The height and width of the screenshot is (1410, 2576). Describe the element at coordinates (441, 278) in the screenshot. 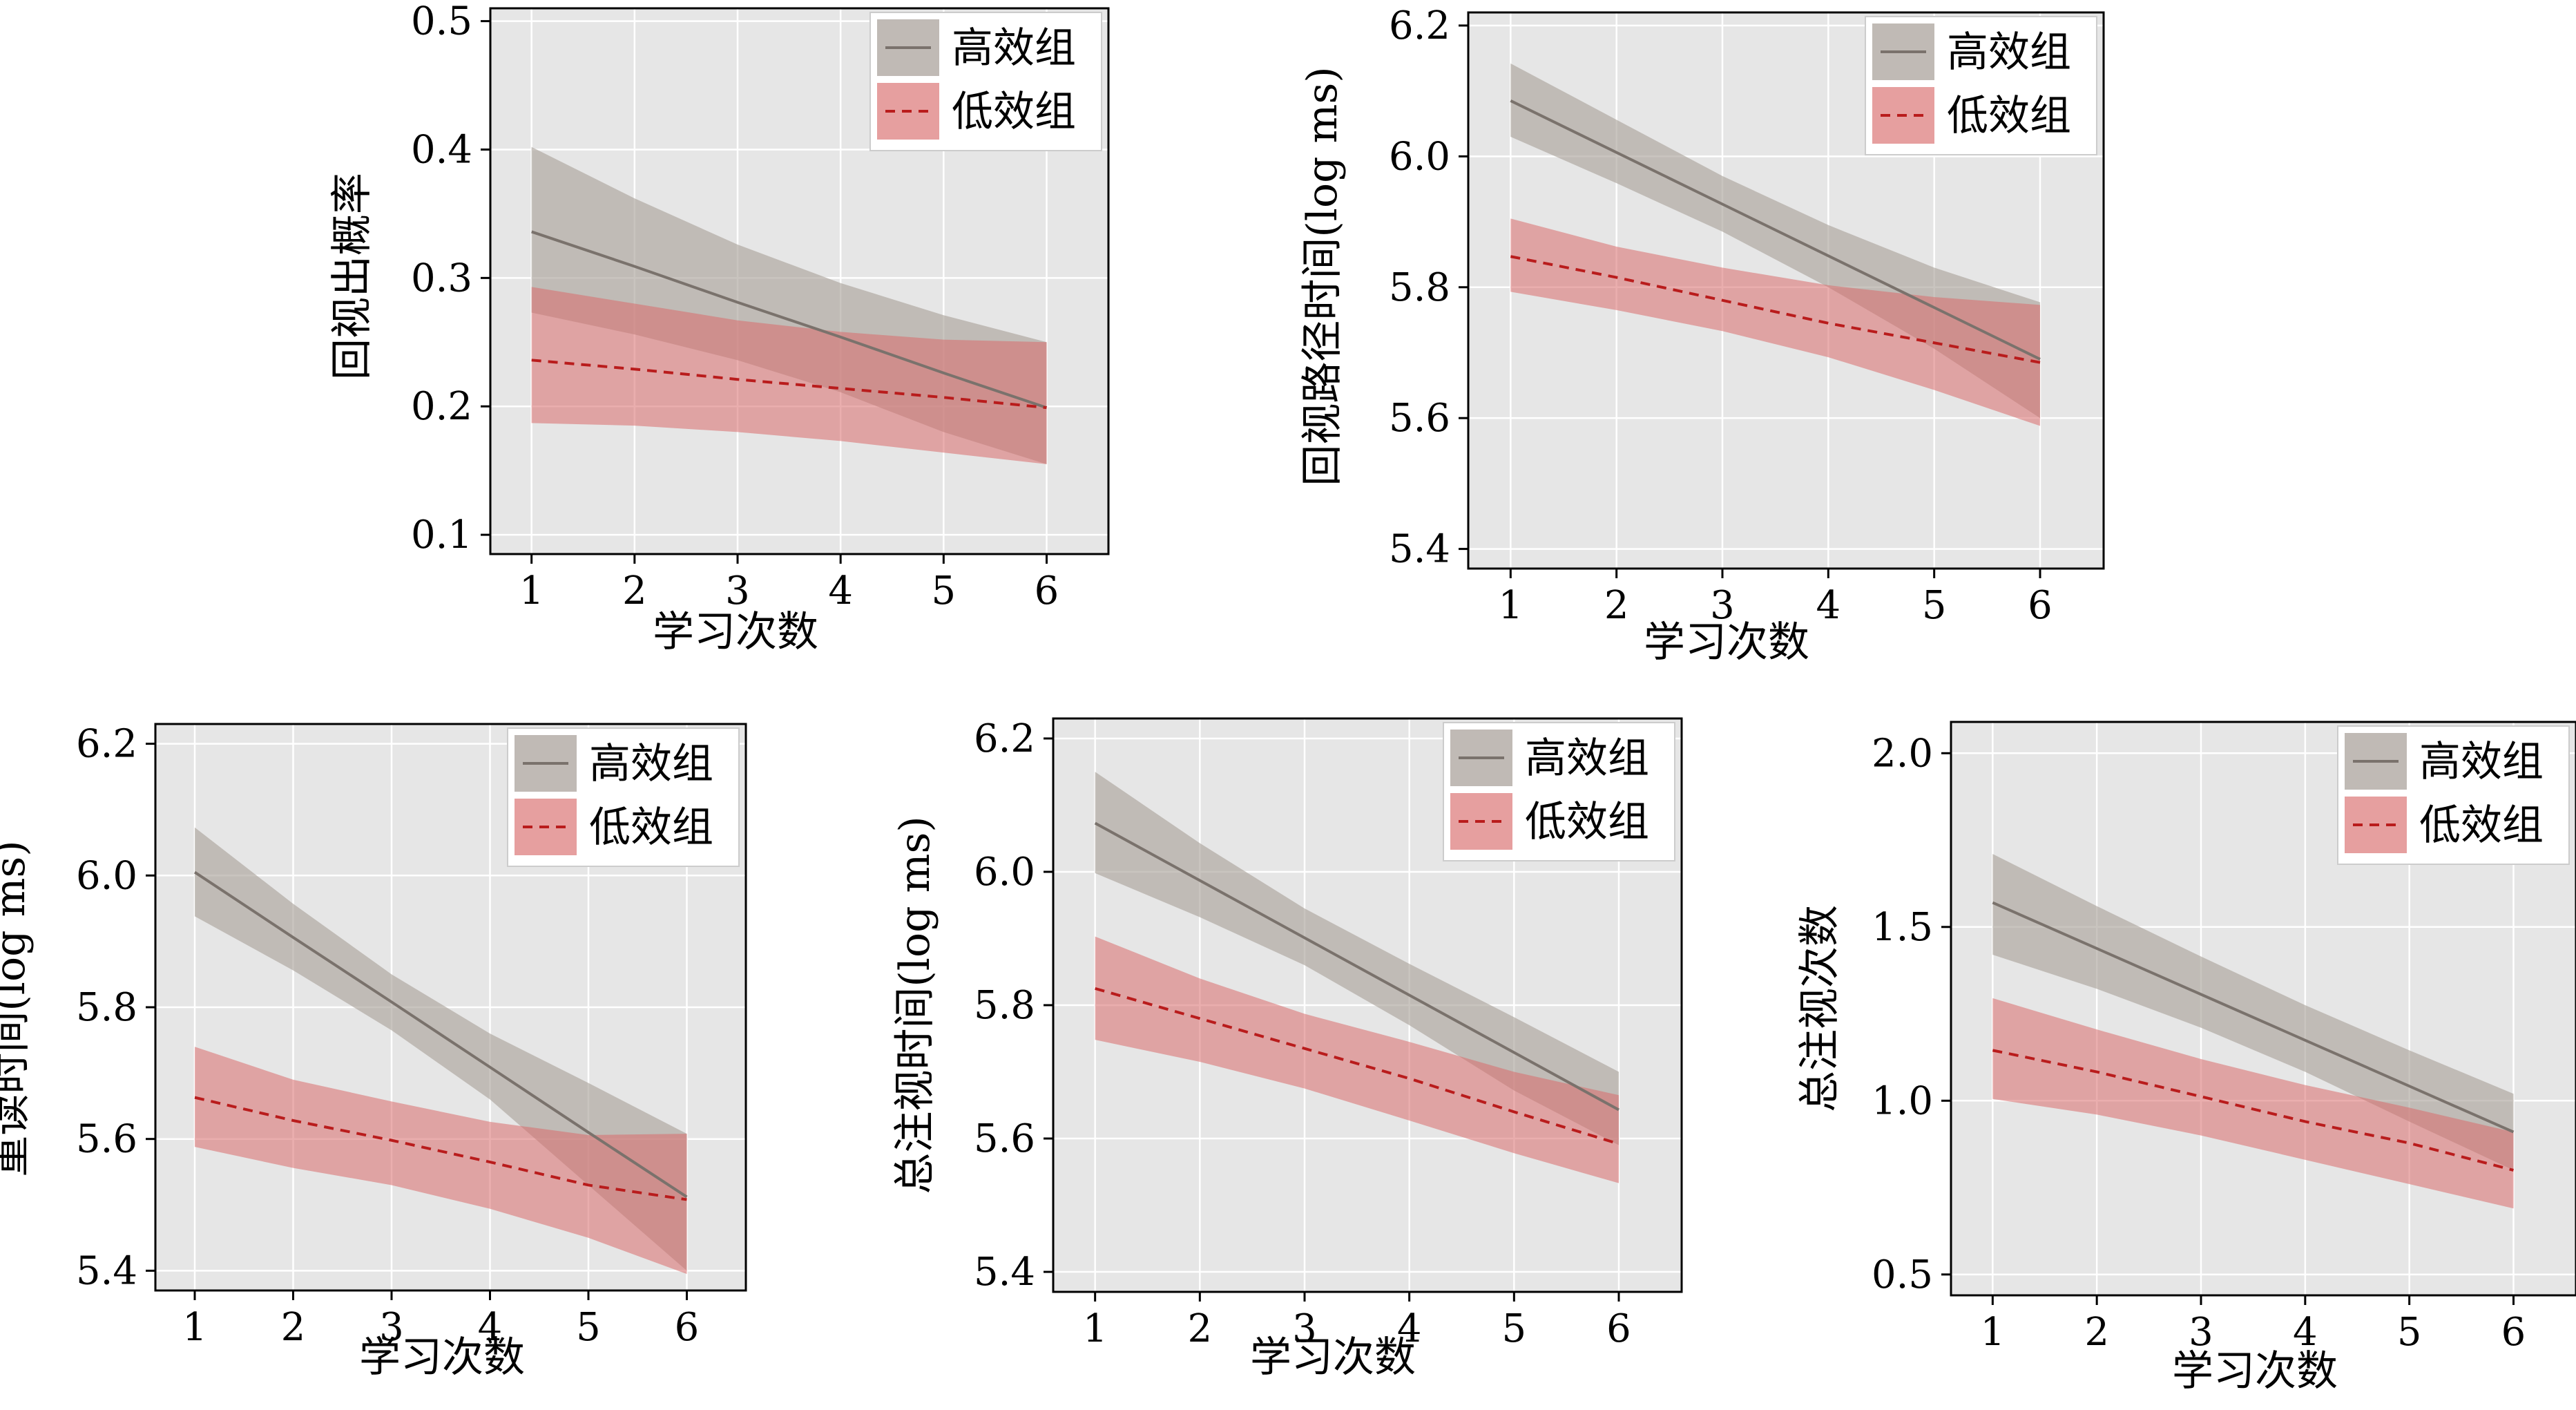

I see `y-tick-label: 0.3` at that location.